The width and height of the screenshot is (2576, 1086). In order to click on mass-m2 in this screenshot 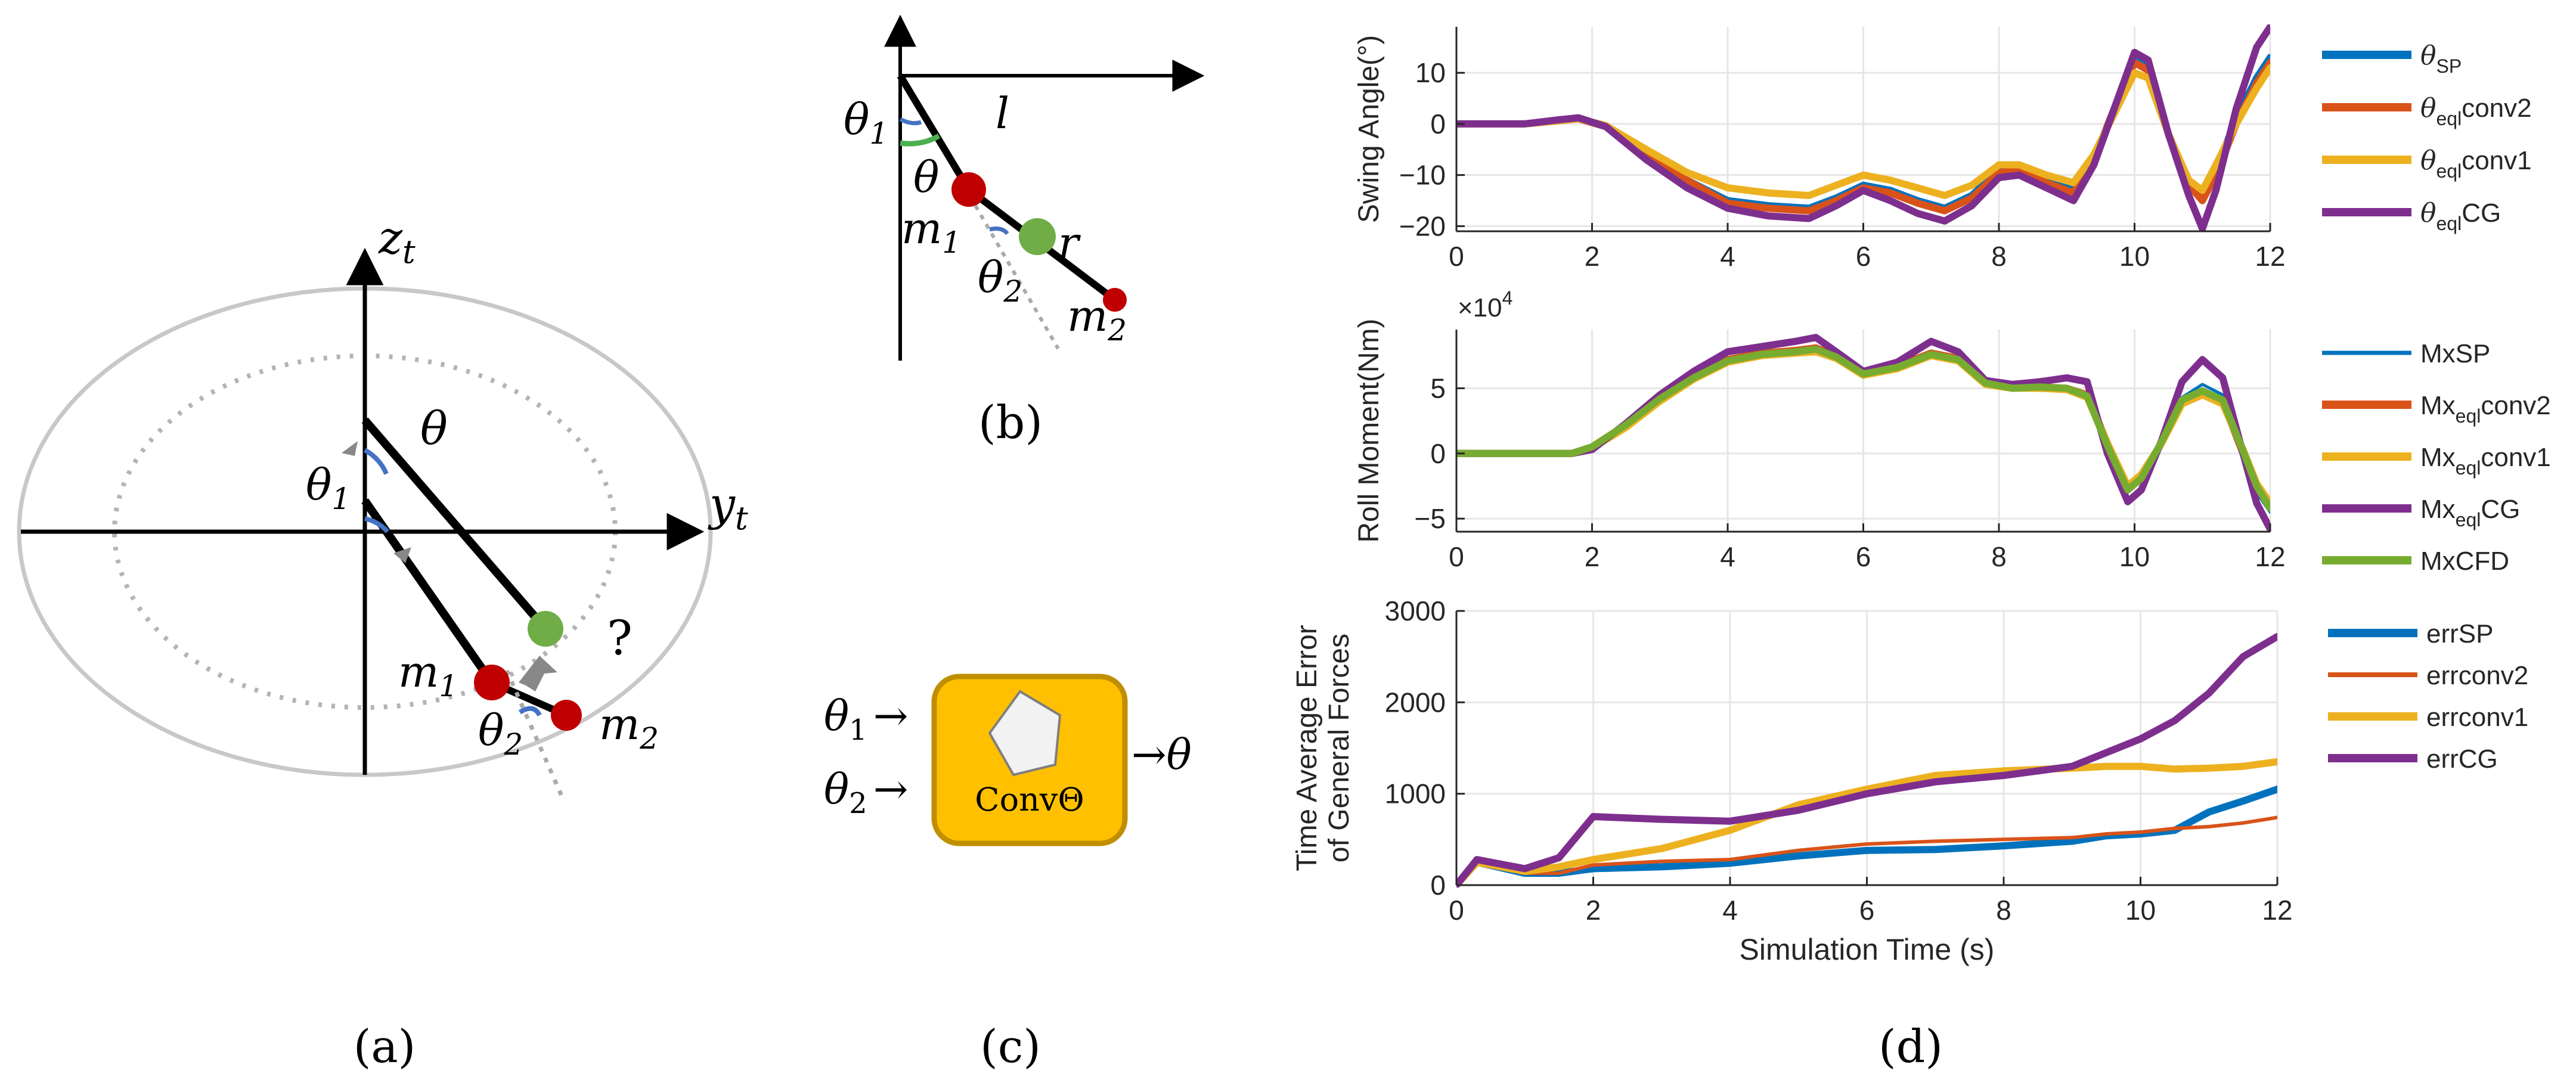, I will do `click(566, 715)`.